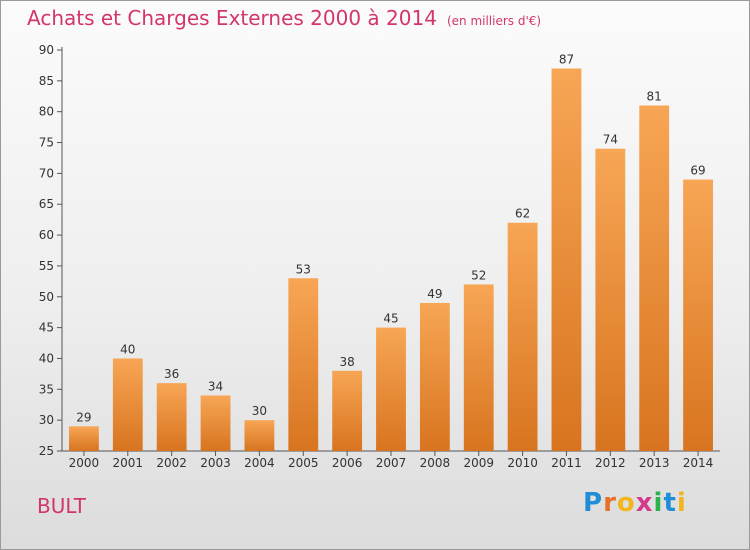  What do you see at coordinates (391, 463) in the screenshot?
I see `x-tick-label: 2007` at bounding box center [391, 463].